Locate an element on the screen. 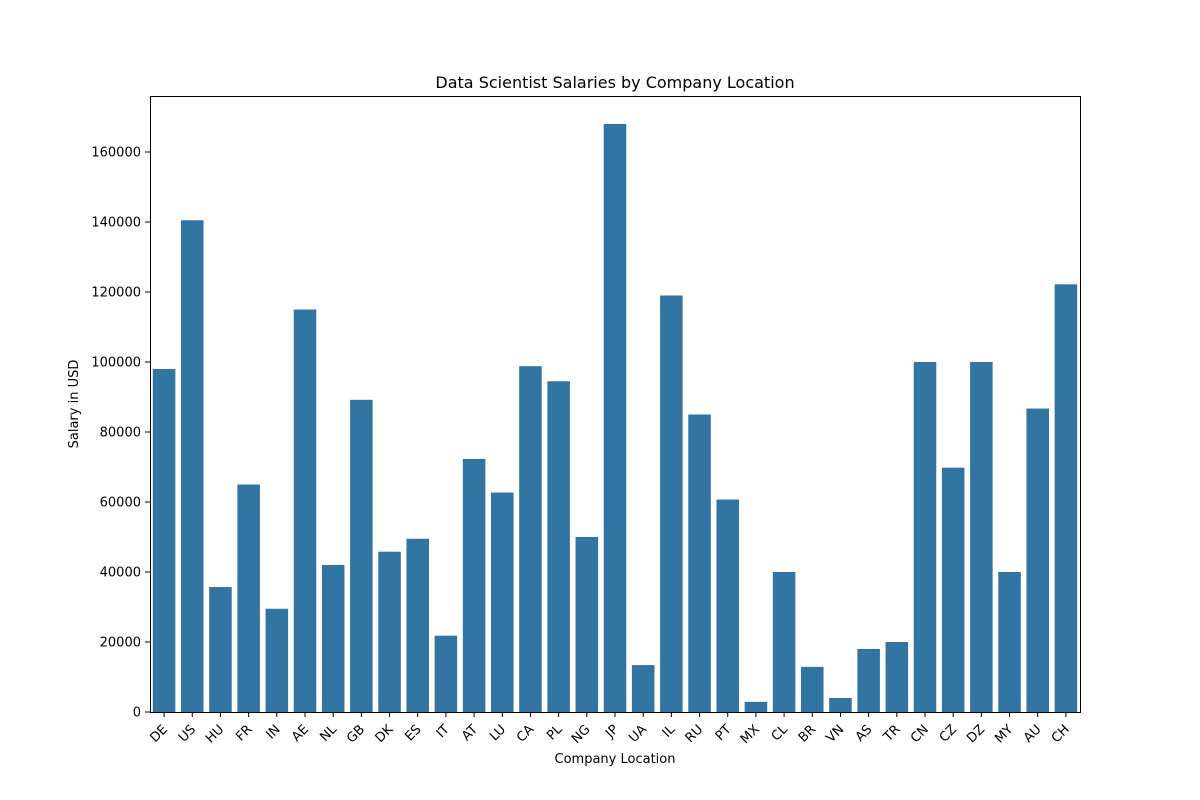 This screenshot has width=1200, height=800. bar-dz is located at coordinates (981, 537).